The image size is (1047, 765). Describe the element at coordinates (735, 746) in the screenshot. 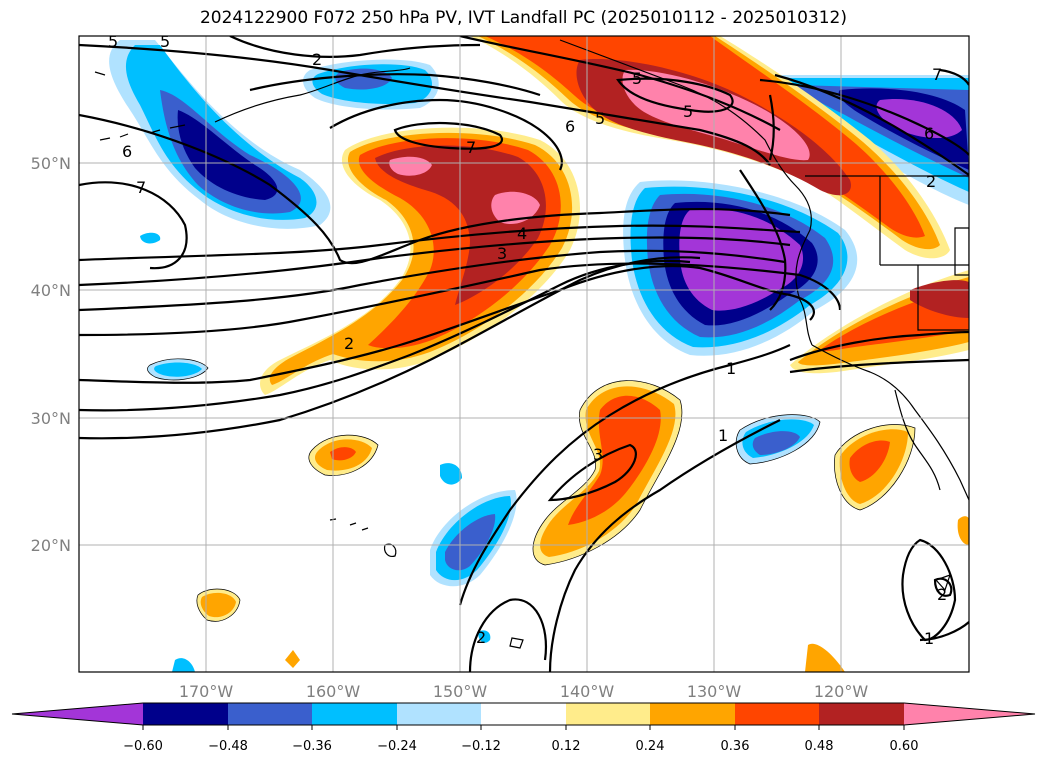

I see `colorbar-label: 0.36` at that location.